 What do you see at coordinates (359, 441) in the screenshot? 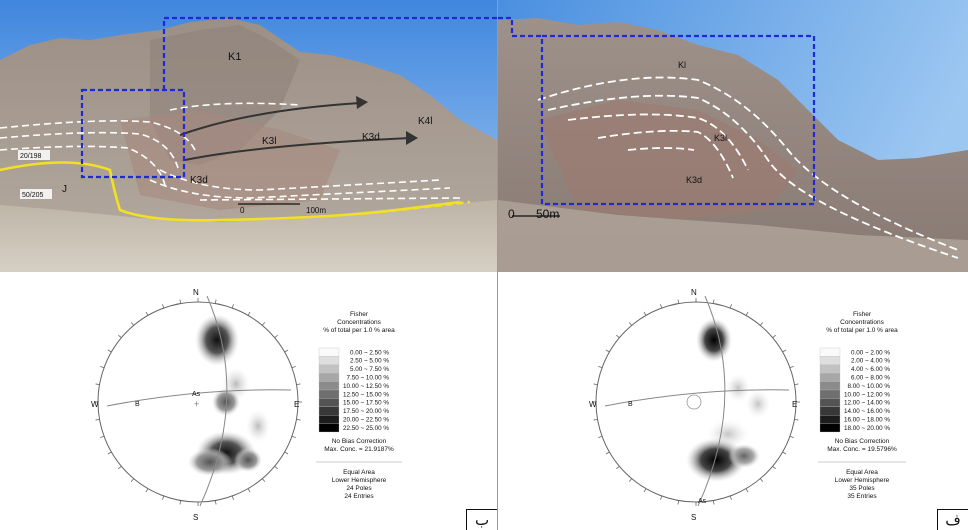
I see `bias-text: No Bias Correction` at bounding box center [359, 441].